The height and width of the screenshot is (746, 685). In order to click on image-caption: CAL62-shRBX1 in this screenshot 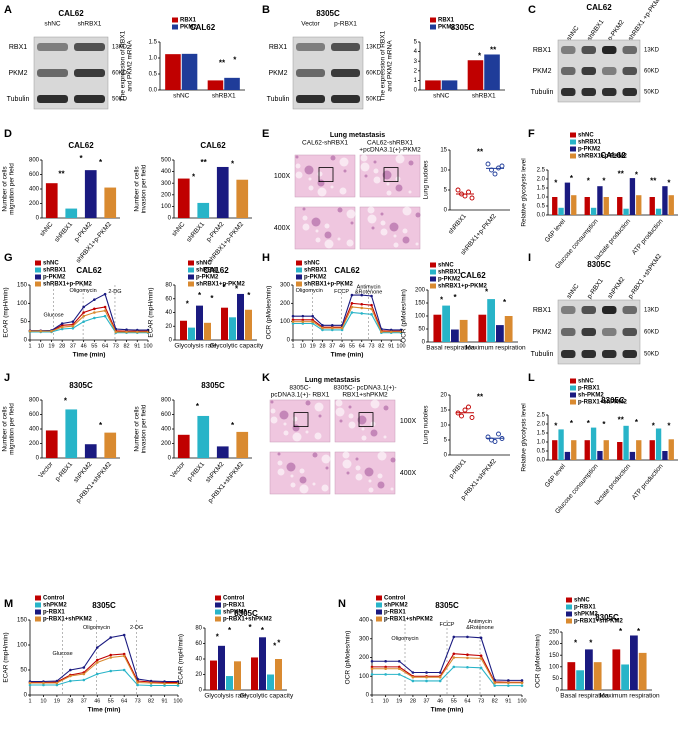, I will do `click(325, 143)`.